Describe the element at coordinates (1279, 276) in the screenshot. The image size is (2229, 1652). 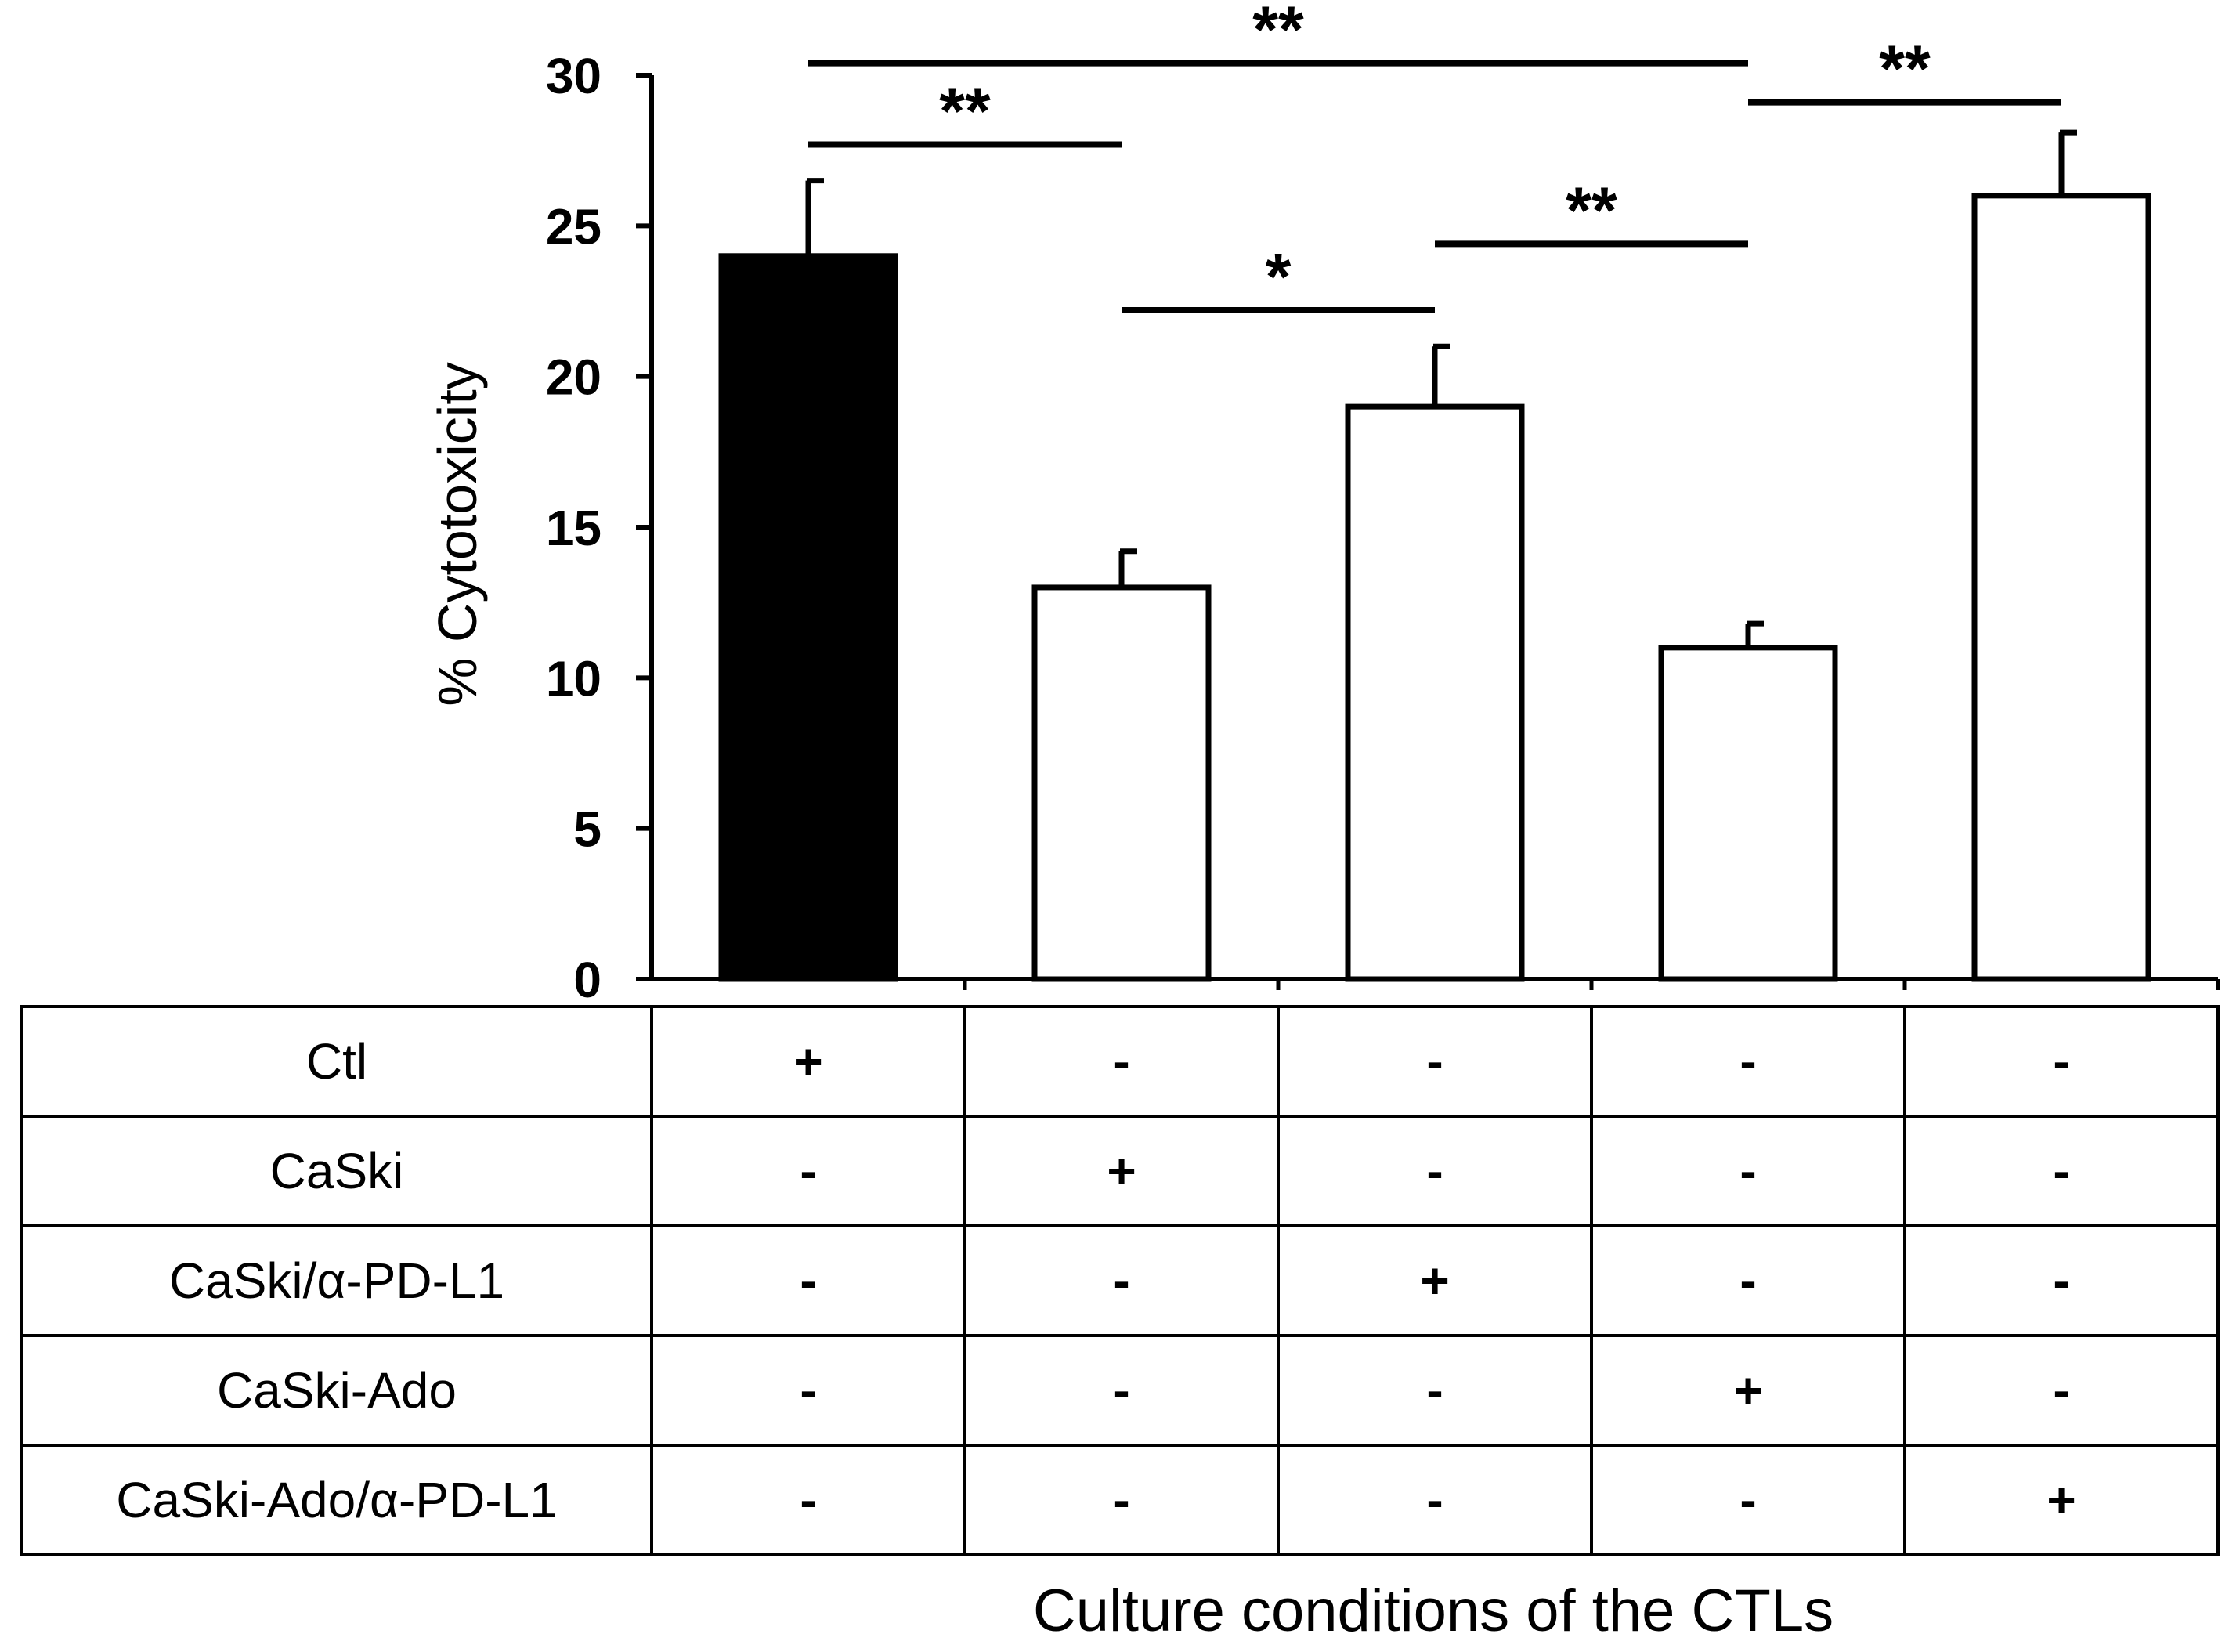
I see `significance-label: *` at that location.